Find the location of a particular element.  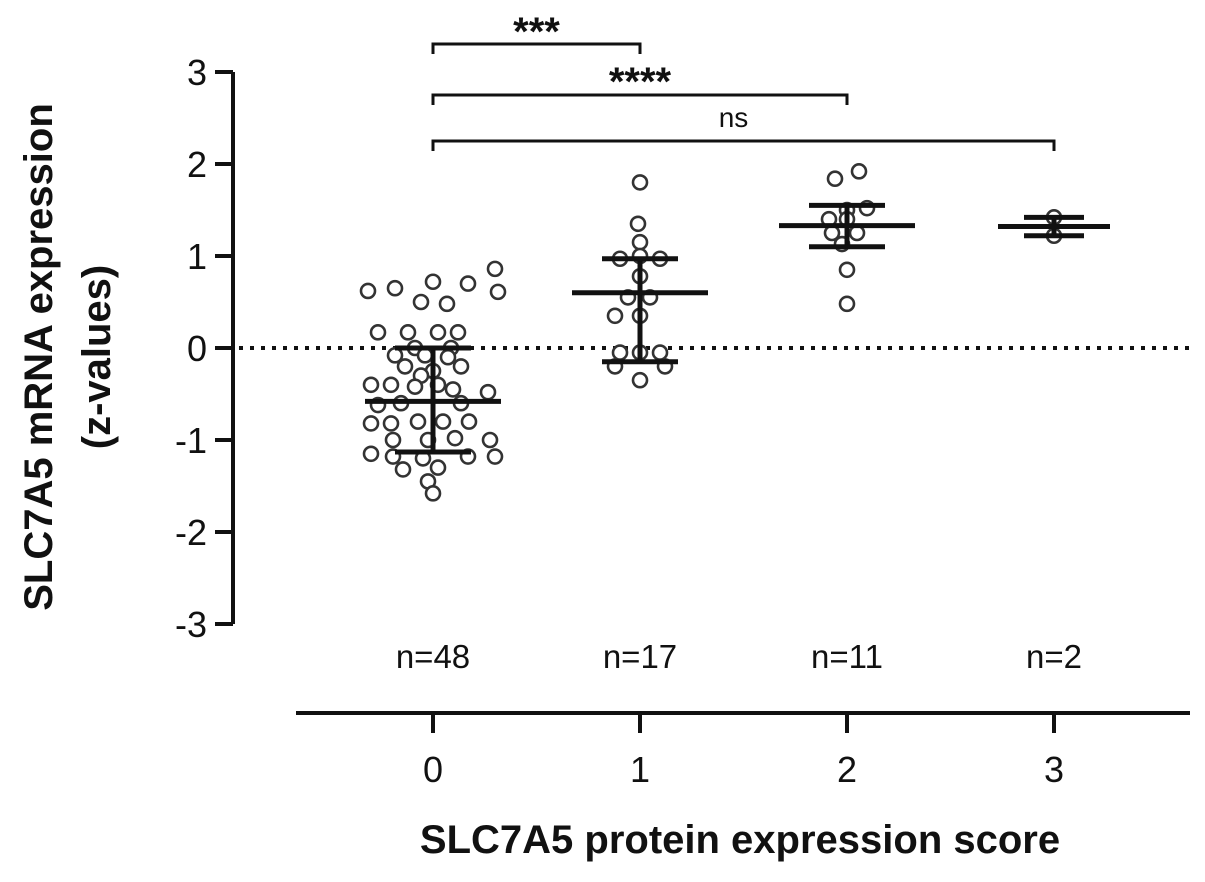

sample-size-label: n=11 is located at coordinates (847, 656).